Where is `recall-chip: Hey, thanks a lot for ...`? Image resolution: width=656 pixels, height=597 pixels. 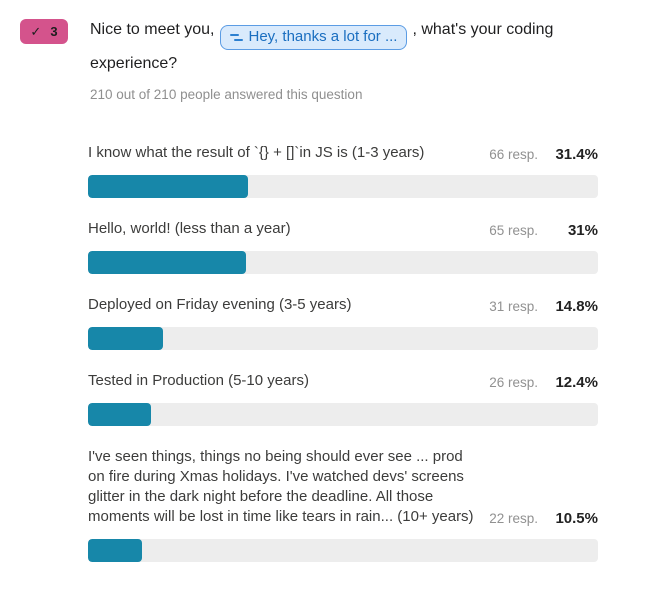
recall-chip: Hey, thanks a lot for ... is located at coordinates (313, 38).